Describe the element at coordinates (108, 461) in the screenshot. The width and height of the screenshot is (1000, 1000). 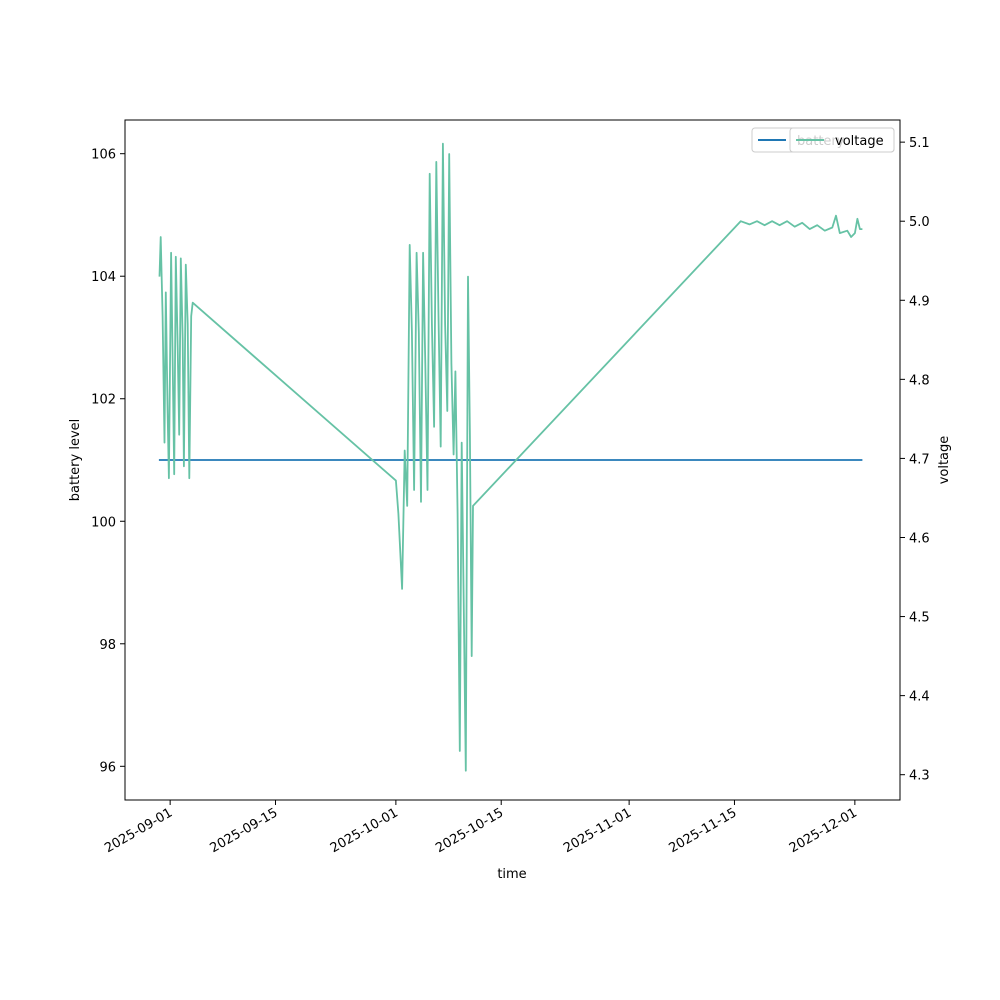
I see `y-left-axis: 96 98 100 102 104 106` at that location.